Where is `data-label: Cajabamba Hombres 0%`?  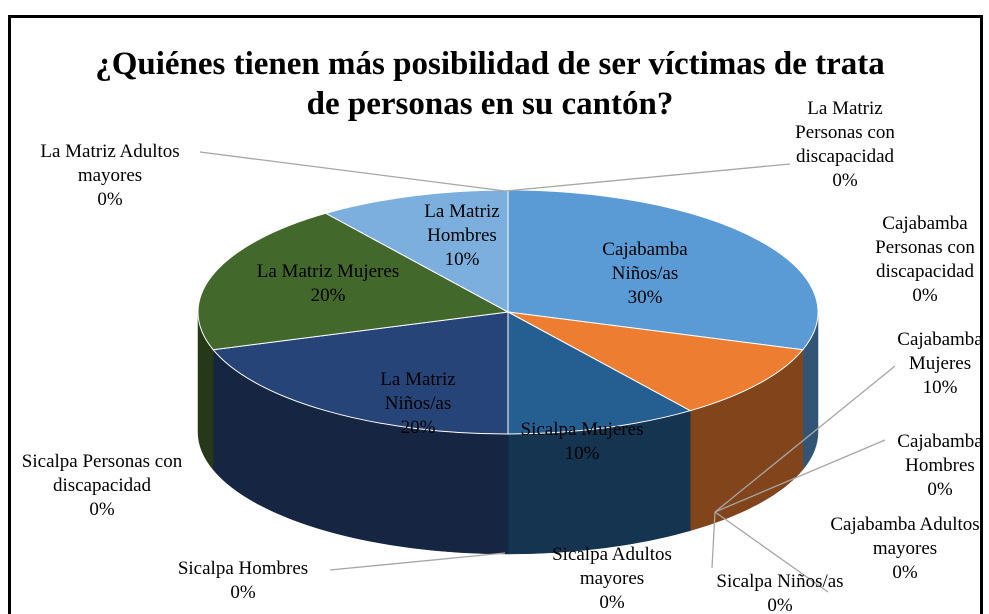
data-label: Cajabamba Hombres 0% is located at coordinates (937, 466).